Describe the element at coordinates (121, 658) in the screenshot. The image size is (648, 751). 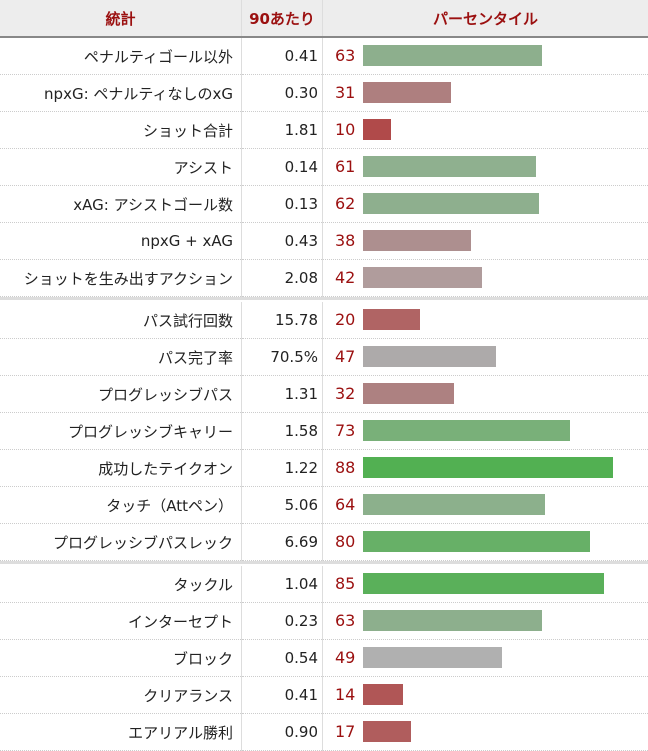
I see `stat-name: ブロック` at that location.